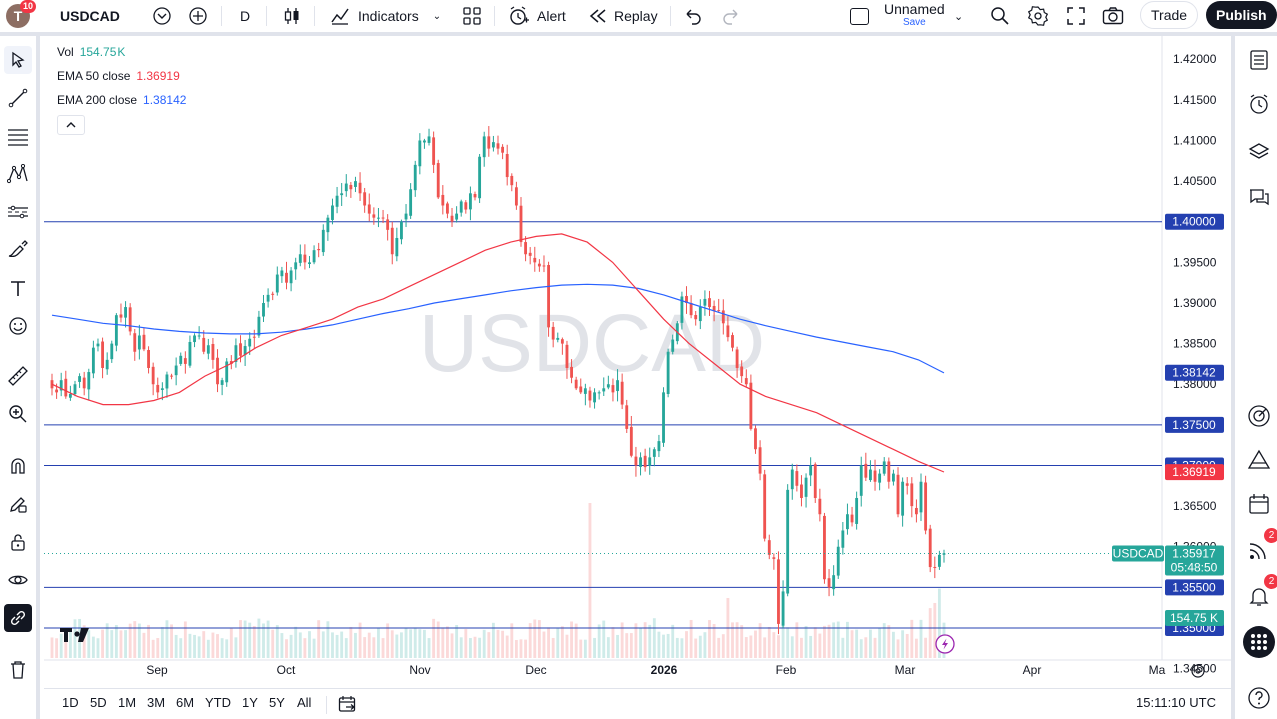  I want to click on hide-drawings-tool, so click(18, 580).